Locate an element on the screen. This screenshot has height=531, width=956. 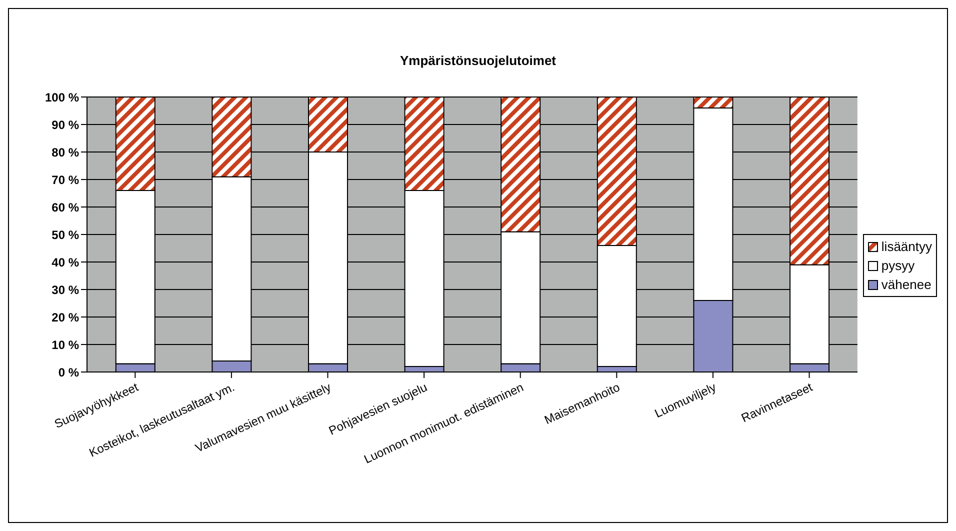
legend-label: pysyy is located at coordinates (898, 266).